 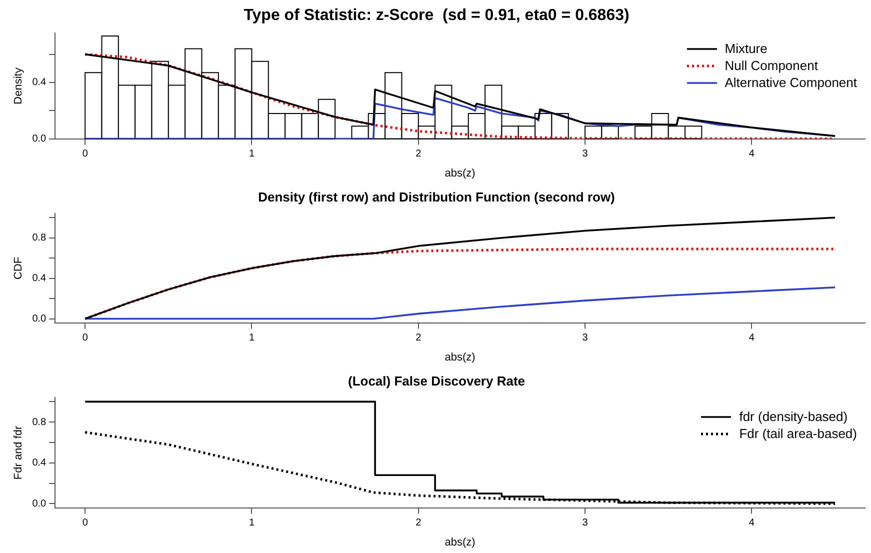 What do you see at coordinates (18, 85) in the screenshot?
I see `y-axis-title: Density` at bounding box center [18, 85].